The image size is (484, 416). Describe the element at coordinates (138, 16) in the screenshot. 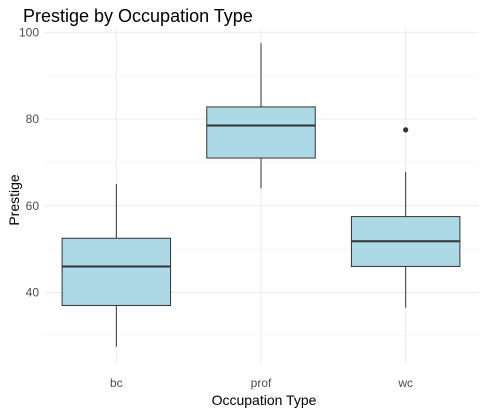

I see `chart-title: Prestige by Occupation Type` at that location.